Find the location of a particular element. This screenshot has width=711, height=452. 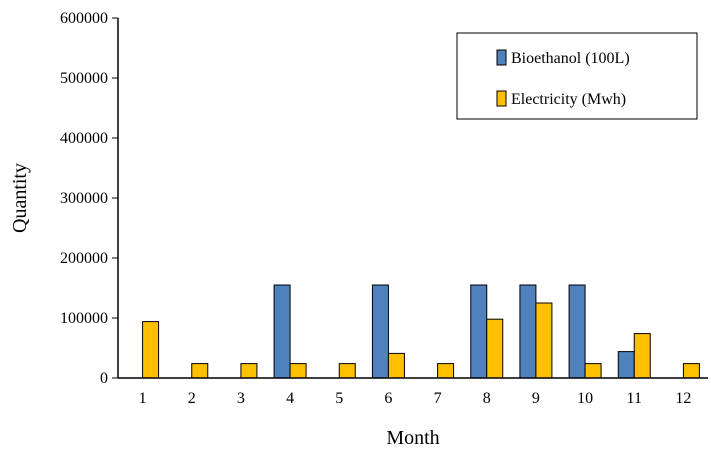

x-tick-label-8: 8 is located at coordinates (487, 398).